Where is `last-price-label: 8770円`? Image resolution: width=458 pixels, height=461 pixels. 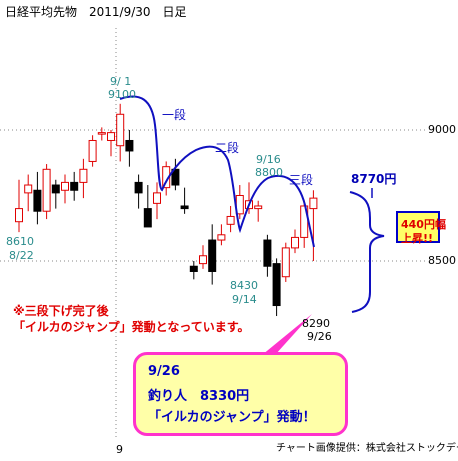 last-price-label: 8770円 is located at coordinates (374, 179).